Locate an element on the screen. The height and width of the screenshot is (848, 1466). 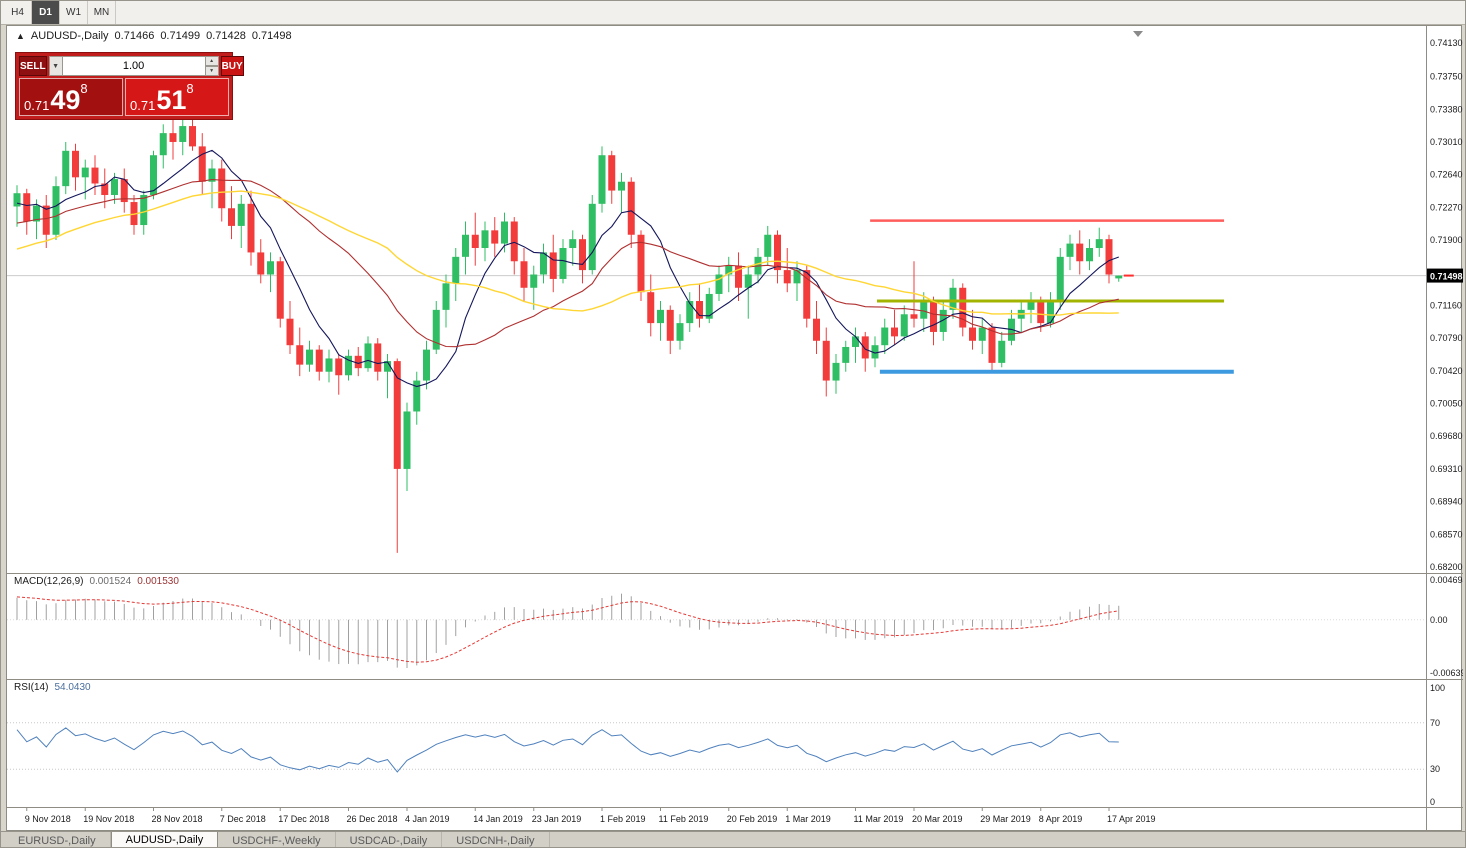
buy-price-display: 0.71 51 8 is located at coordinates (177, 97).